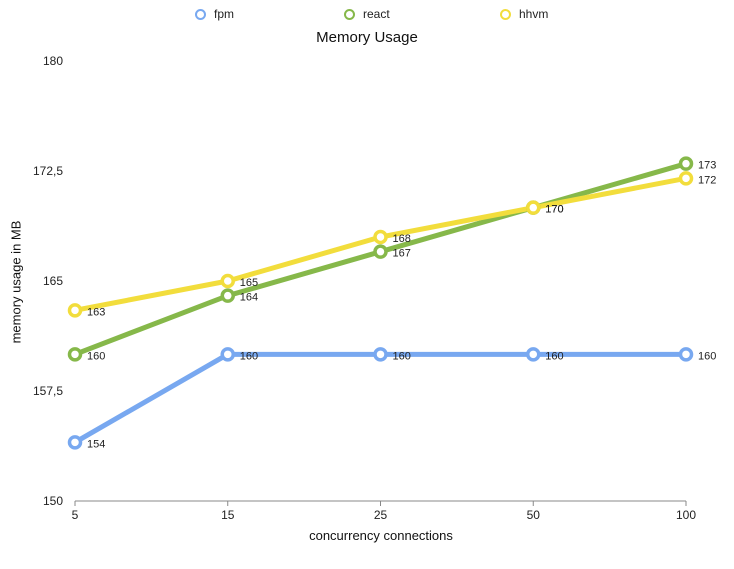 This screenshot has height=569, width=734. I want to click on data-label-react: 160, so click(96, 356).